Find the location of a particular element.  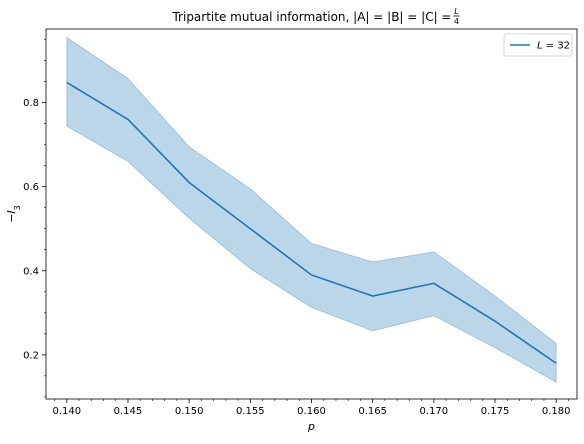

x-tick-label: 0.165 is located at coordinates (372, 411).